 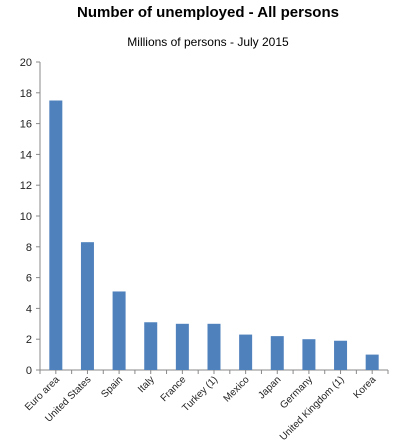 What do you see at coordinates (269, 387) in the screenshot?
I see `x-tick-label: Japan` at bounding box center [269, 387].